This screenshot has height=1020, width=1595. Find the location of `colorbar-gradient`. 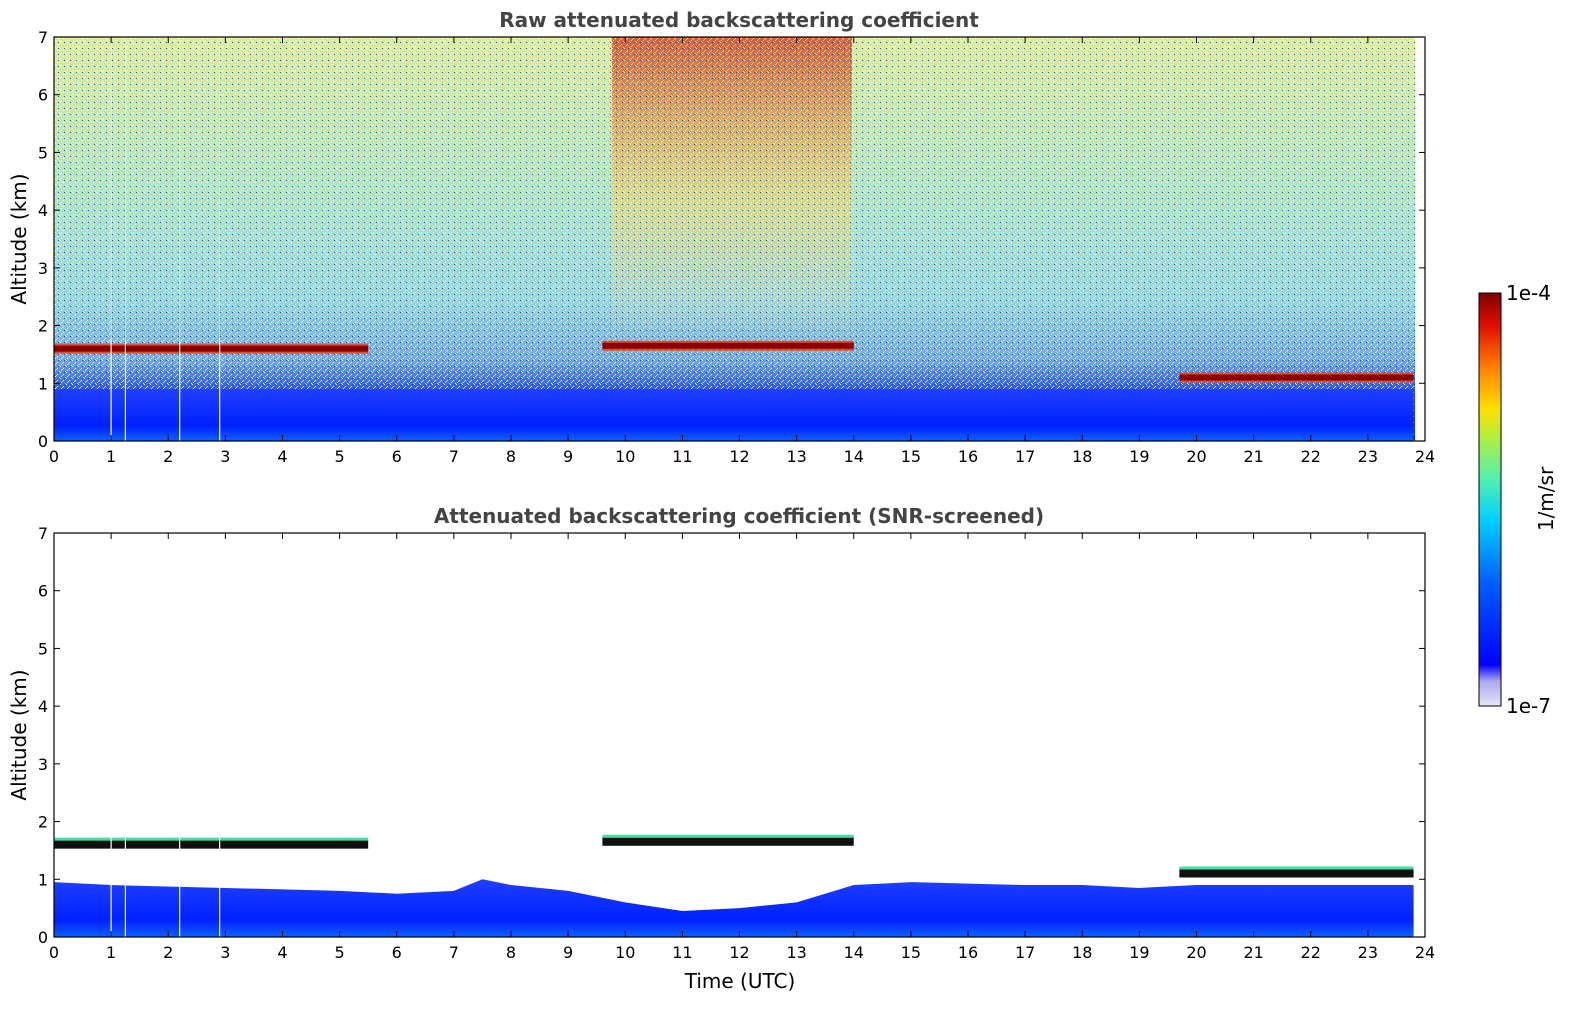

colorbar-gradient is located at coordinates (1490, 499).